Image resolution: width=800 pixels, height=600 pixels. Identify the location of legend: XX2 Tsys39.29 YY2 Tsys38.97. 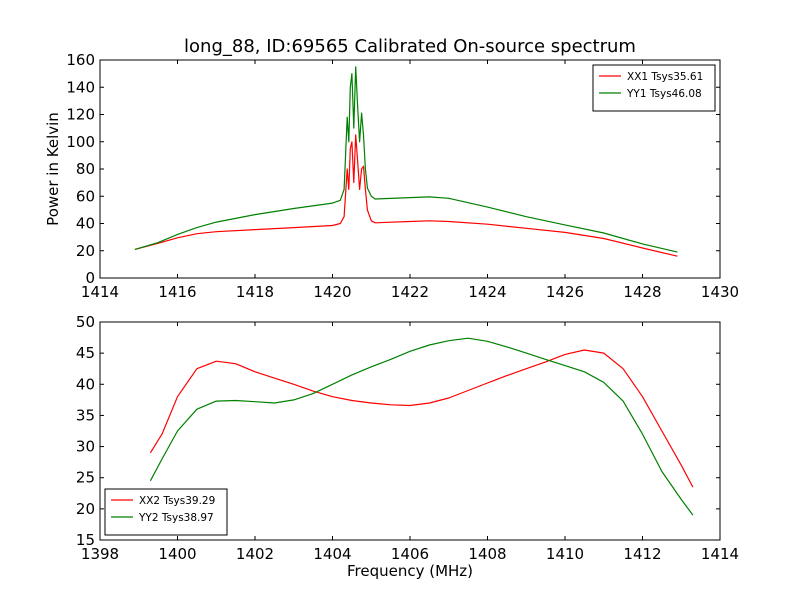
(166, 512).